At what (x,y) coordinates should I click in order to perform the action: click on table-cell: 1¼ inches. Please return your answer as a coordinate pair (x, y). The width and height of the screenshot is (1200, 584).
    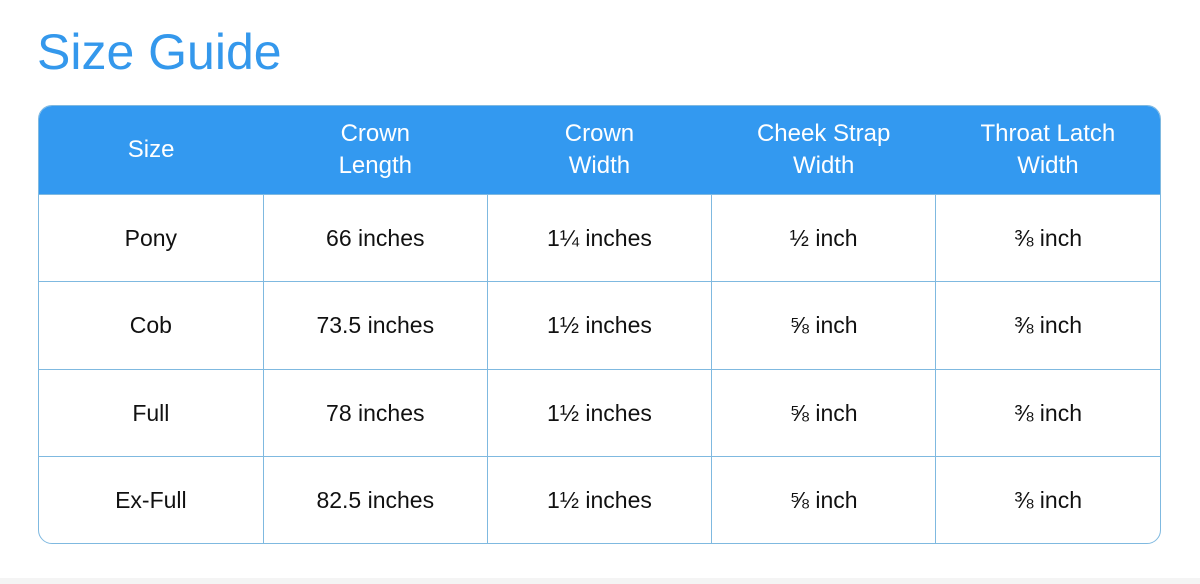
    Looking at the image, I should click on (599, 237).